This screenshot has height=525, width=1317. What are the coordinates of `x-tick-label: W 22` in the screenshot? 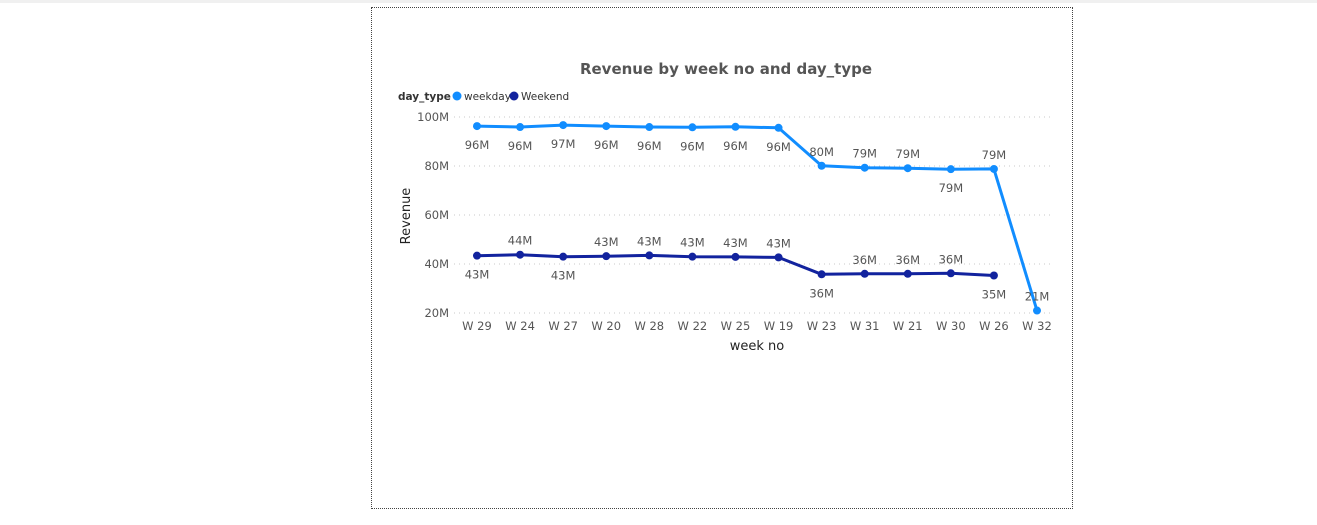 It's located at (693, 326).